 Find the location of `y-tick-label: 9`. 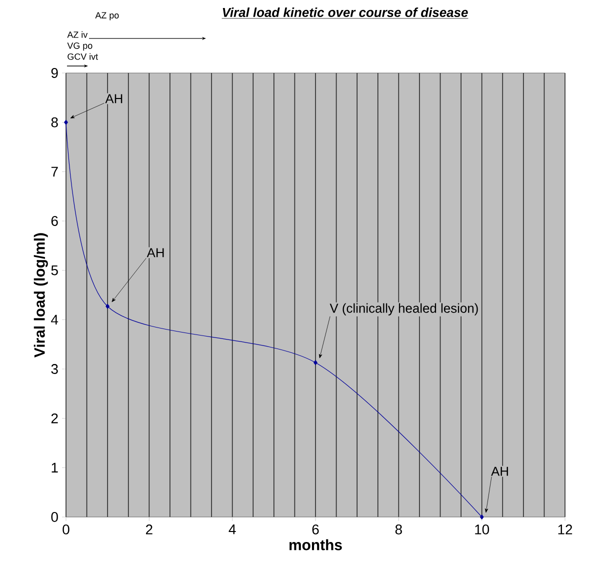

y-tick-label: 9 is located at coordinates (54, 73).